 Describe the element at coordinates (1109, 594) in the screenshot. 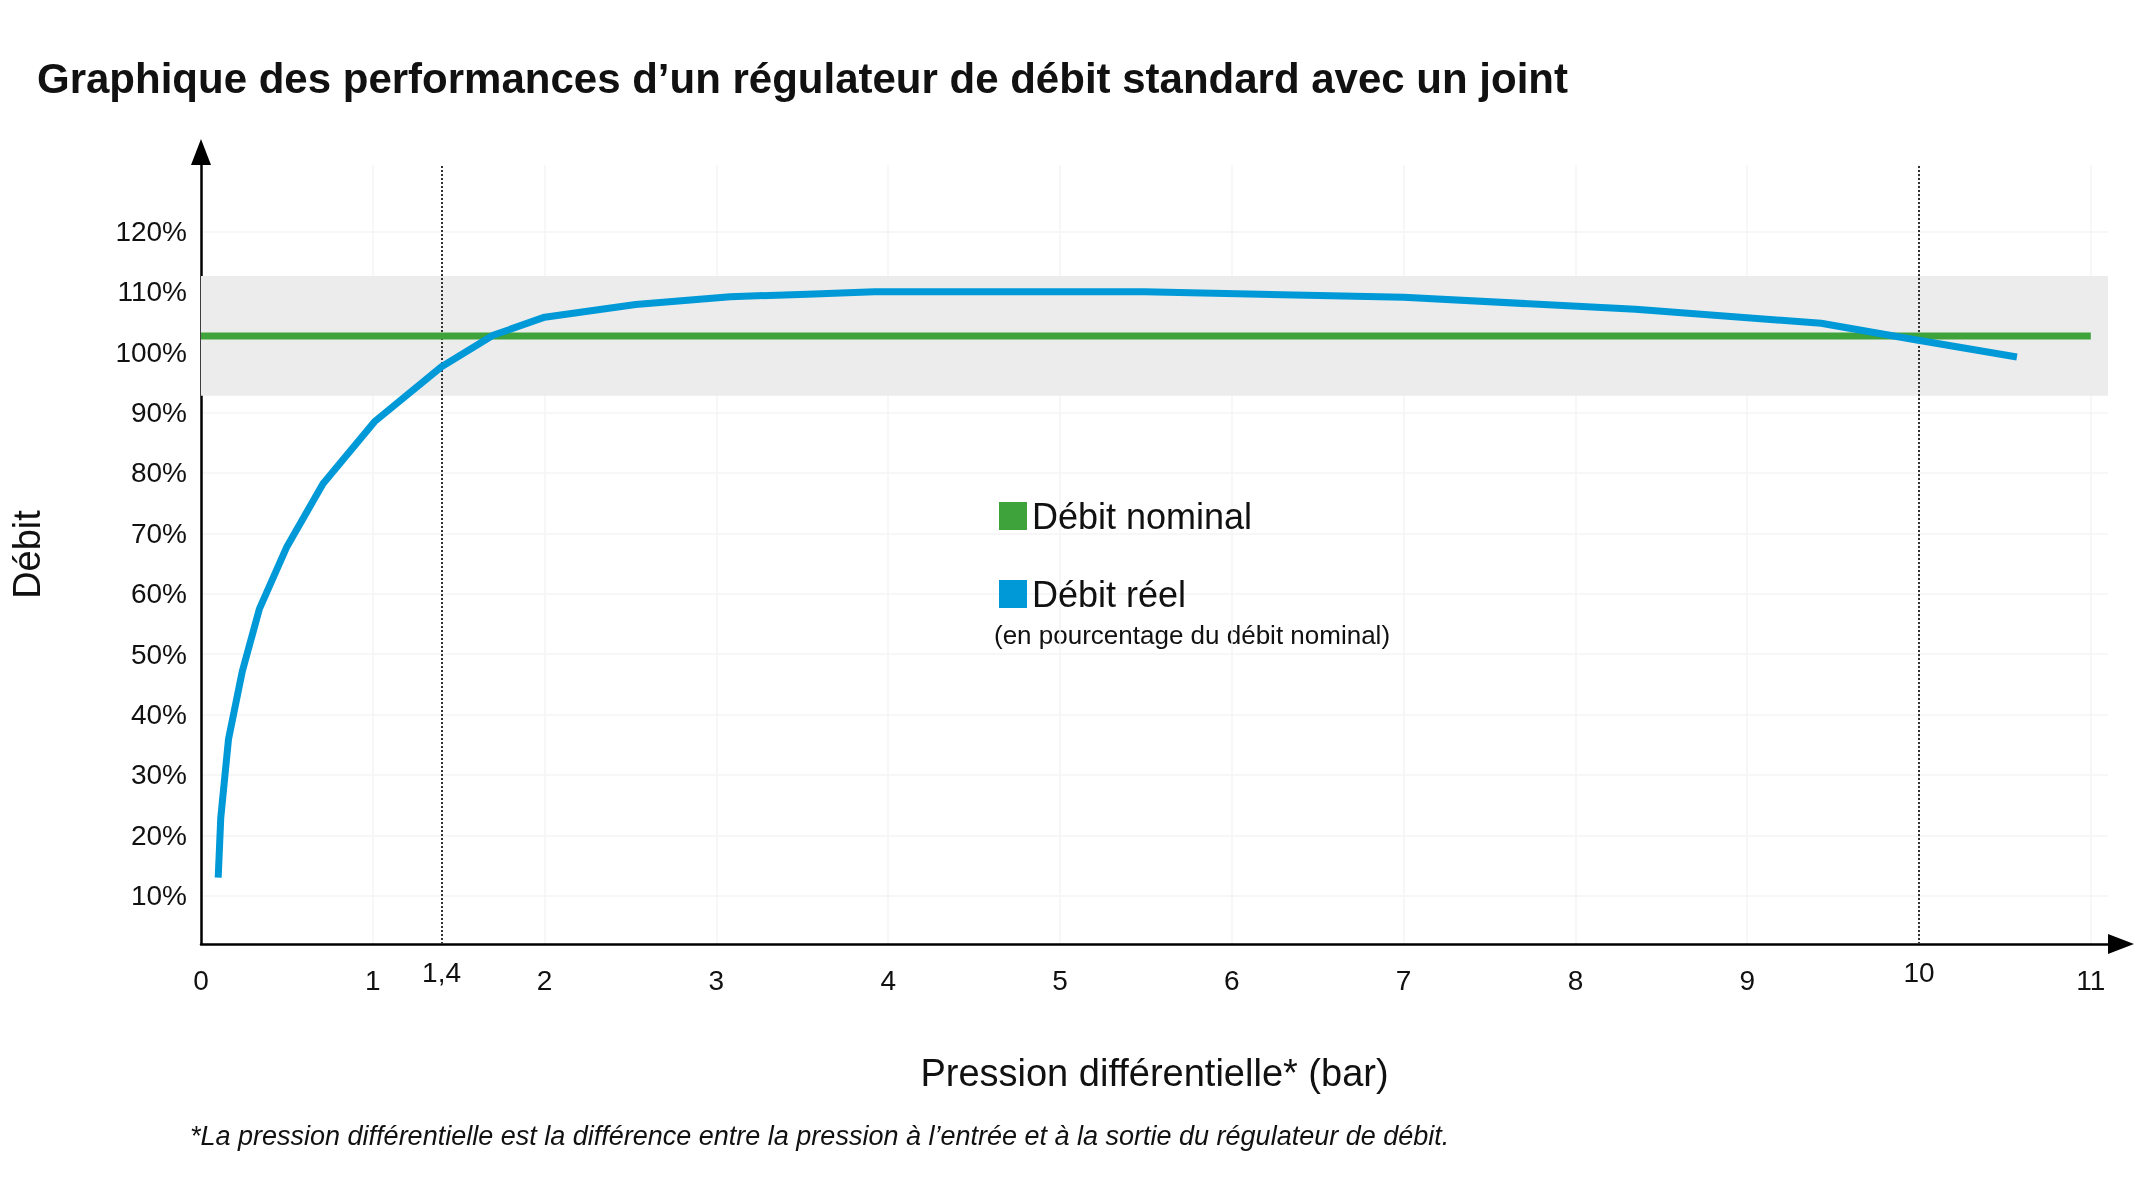

I see `legend-label: Débit réel` at that location.